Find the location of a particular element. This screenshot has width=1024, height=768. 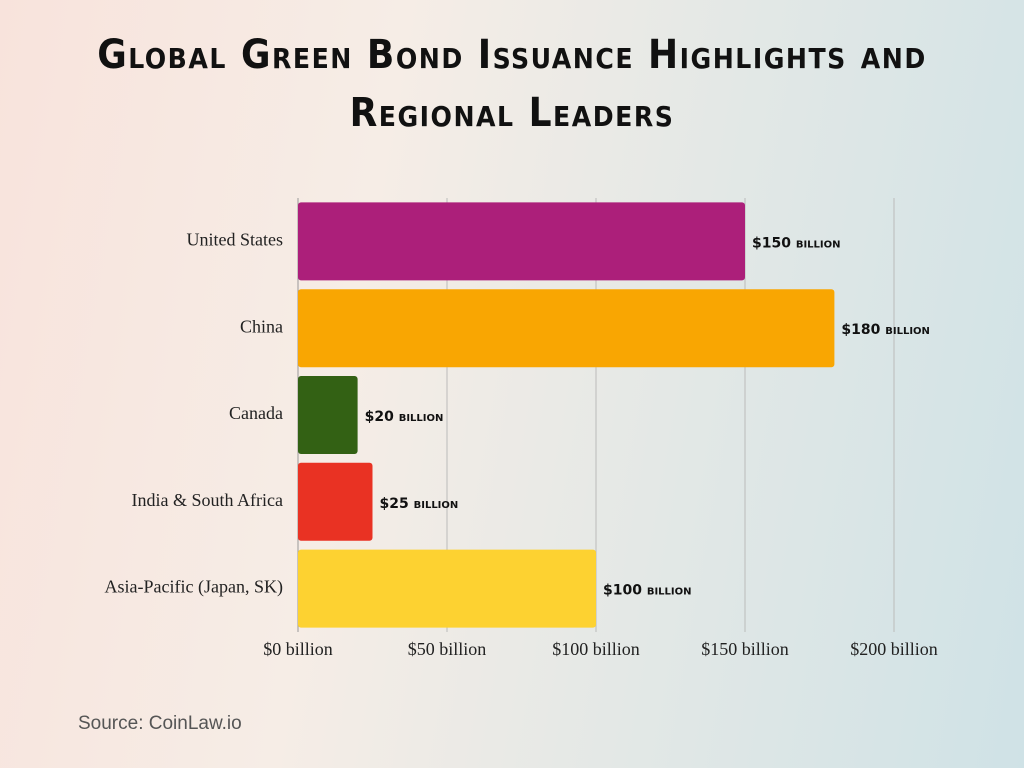

y-tick-label: United States is located at coordinates (235, 240).